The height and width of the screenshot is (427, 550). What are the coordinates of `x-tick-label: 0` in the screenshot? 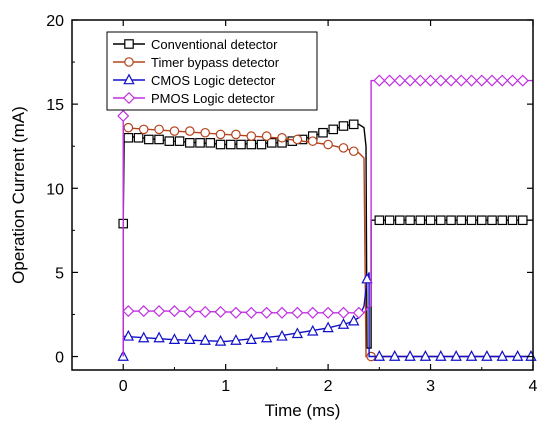 It's located at (123, 386).